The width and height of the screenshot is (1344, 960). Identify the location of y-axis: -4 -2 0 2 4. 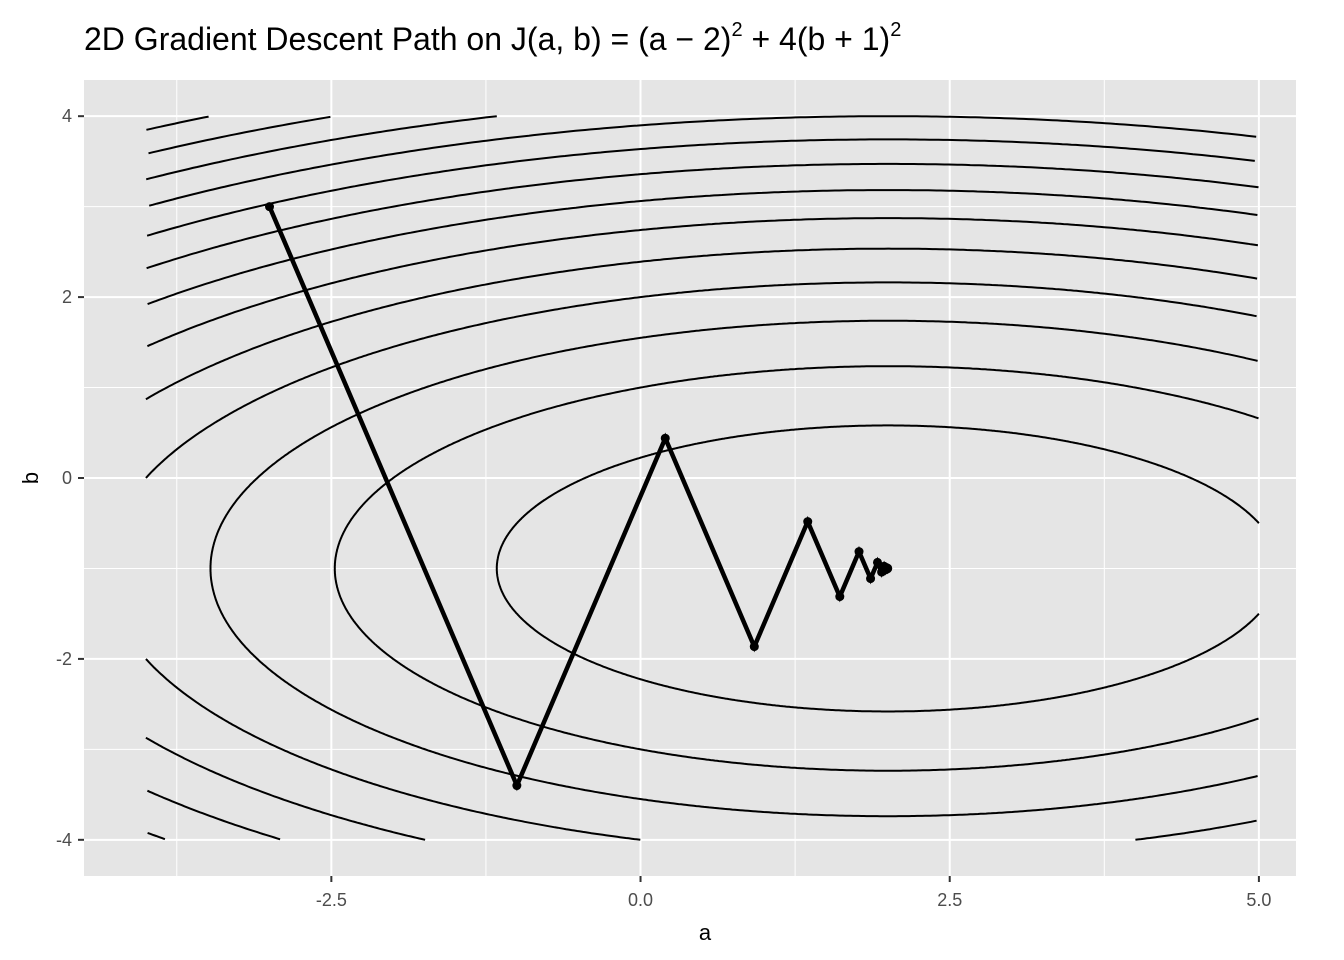
(70, 478).